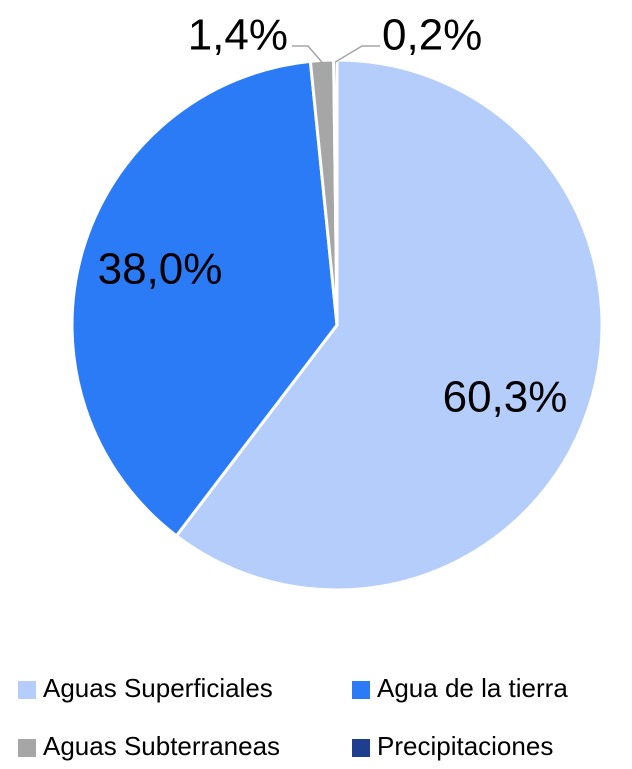  Describe the element at coordinates (465, 746) in the screenshot. I see `legend-label: Precipitaciones` at that location.